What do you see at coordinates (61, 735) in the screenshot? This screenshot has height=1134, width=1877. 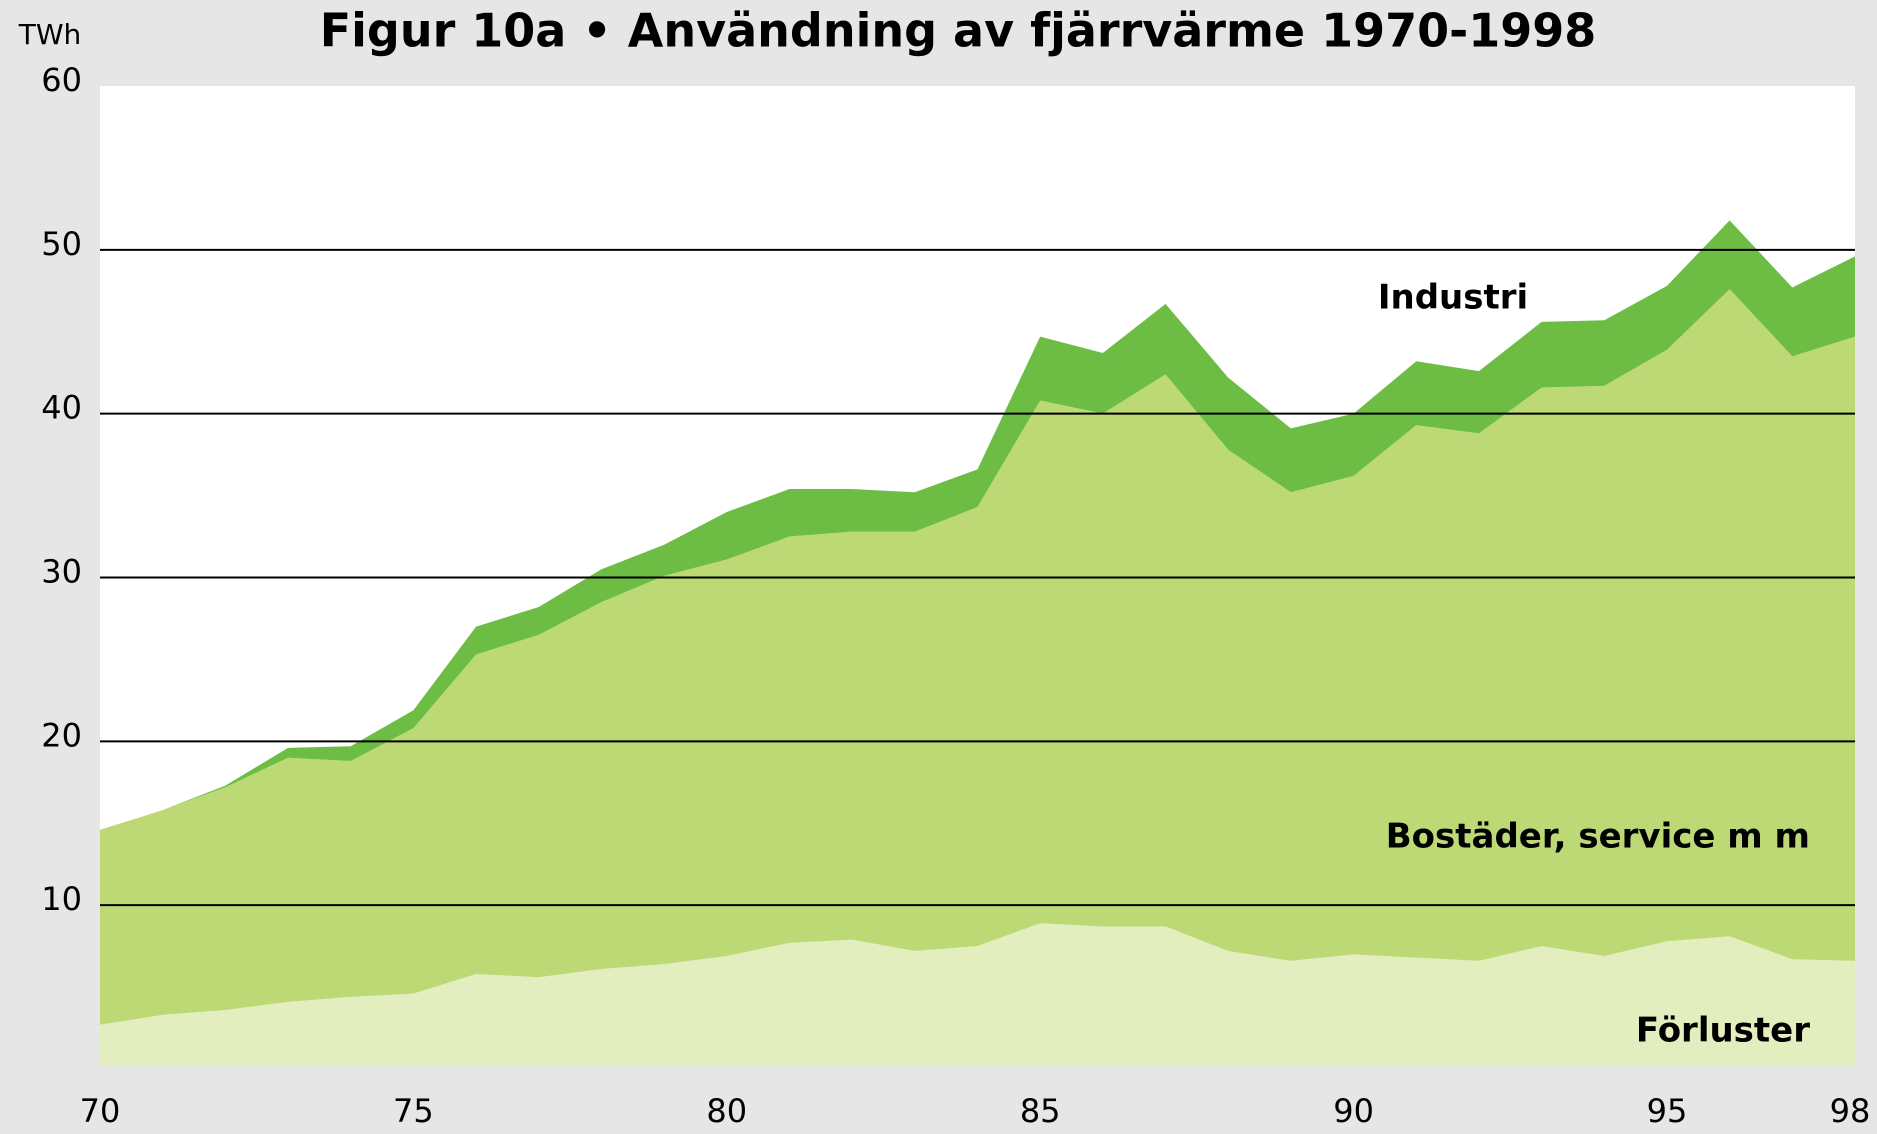 I see `y-tick-label: 20` at bounding box center [61, 735].